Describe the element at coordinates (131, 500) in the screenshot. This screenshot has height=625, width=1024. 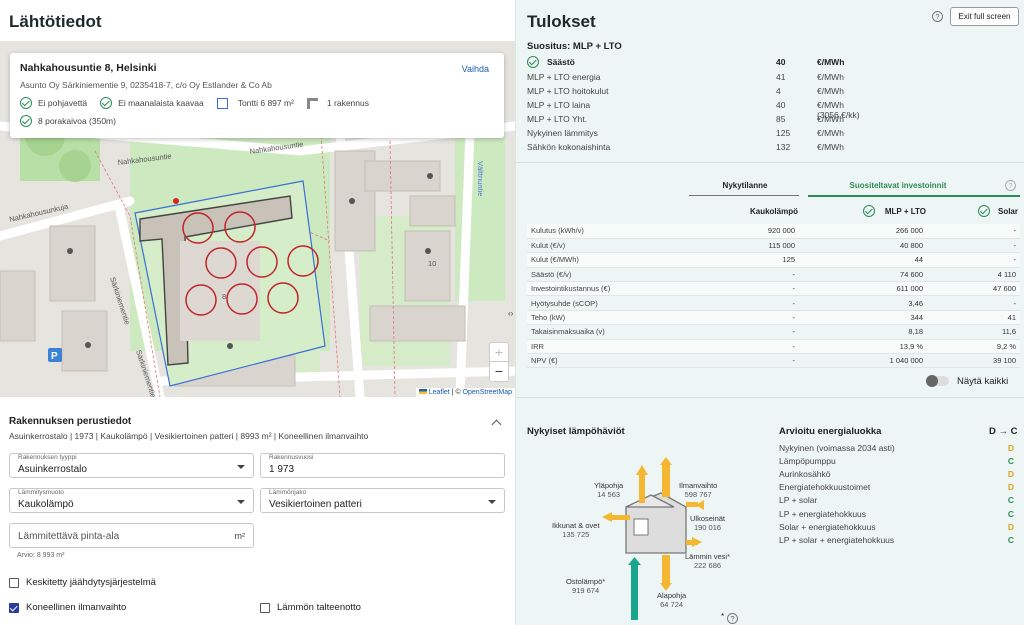
I see `heating-type-select: Lämmitysmuoto Kaukolämpö` at that location.